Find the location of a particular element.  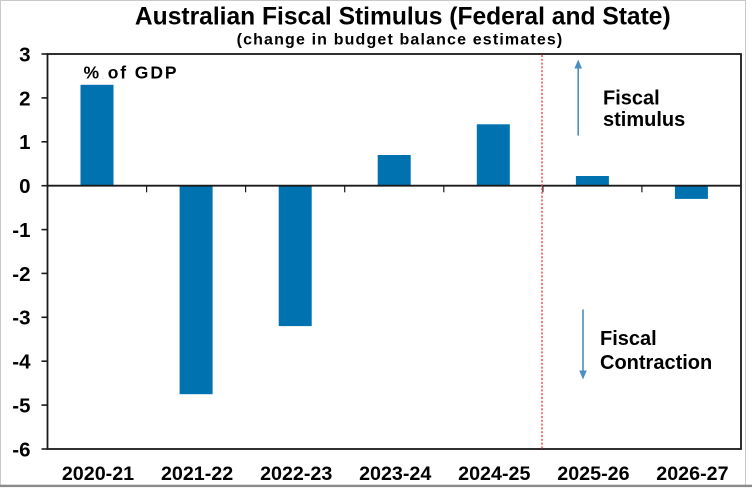

svg-text: -4 is located at coordinates (21, 362).